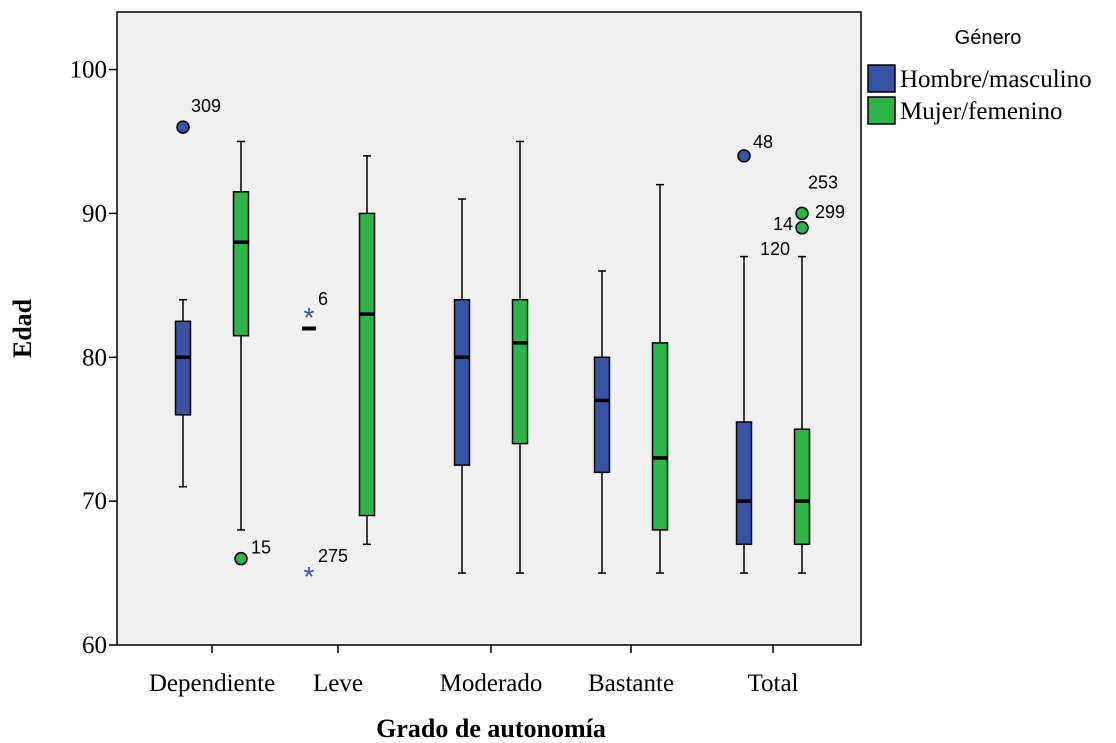  I want to click on x-tick-label: Total, so click(772, 683).